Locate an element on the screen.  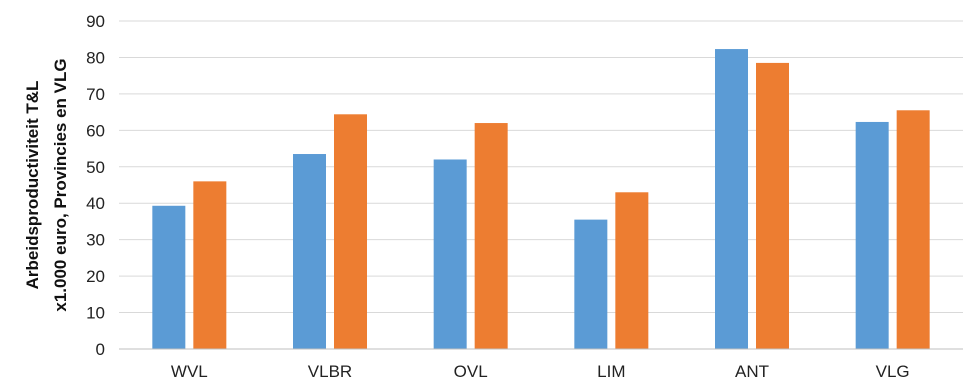
x-tick-label-lim: LIM is located at coordinates (611, 371).